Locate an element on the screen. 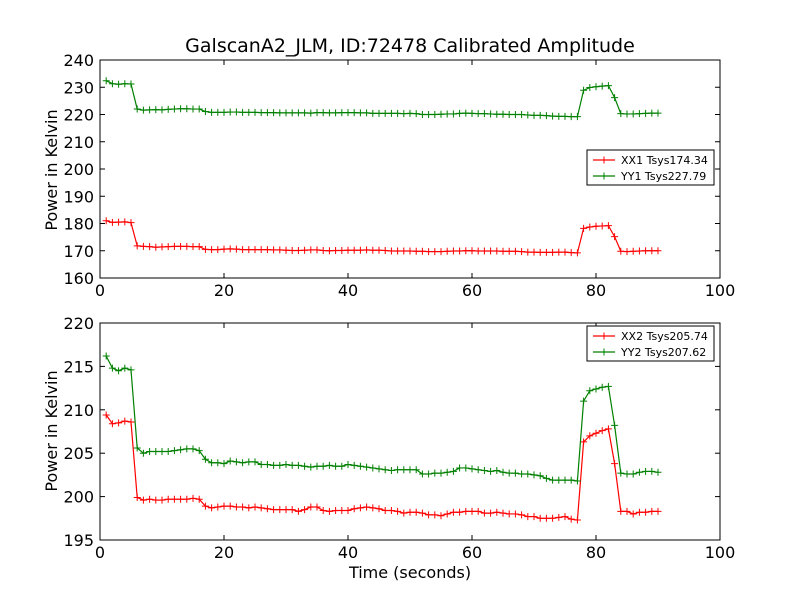 The width and height of the screenshot is (800, 600). top-y-tick-label: 210 is located at coordinates (78, 142).